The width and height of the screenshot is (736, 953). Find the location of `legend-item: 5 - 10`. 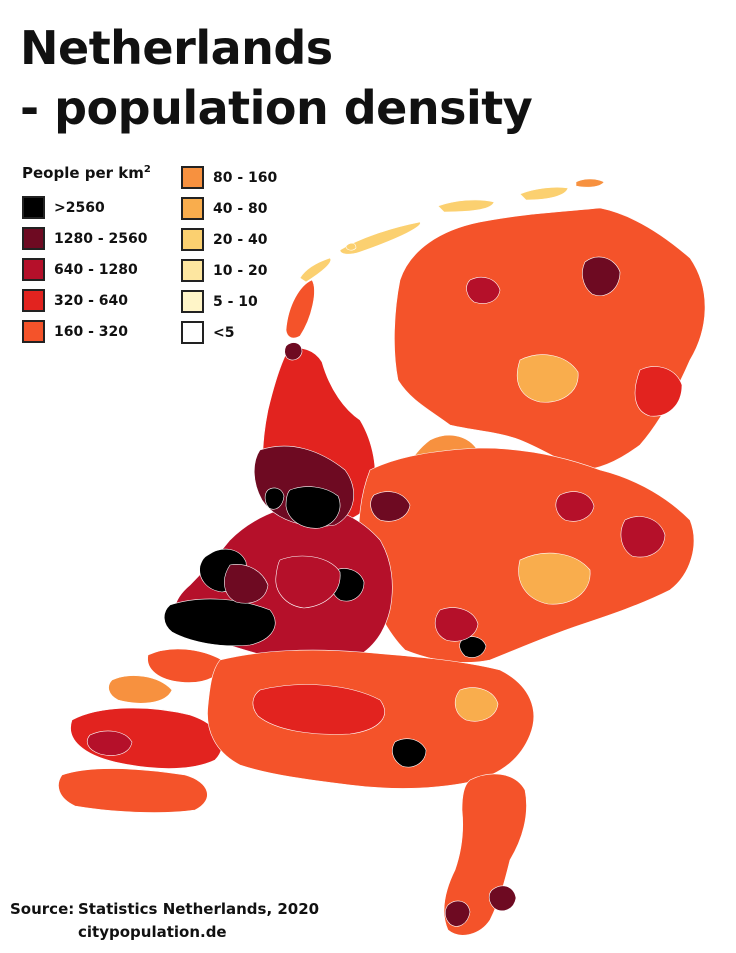

legend-item: 5 - 10 is located at coordinates (229, 301).